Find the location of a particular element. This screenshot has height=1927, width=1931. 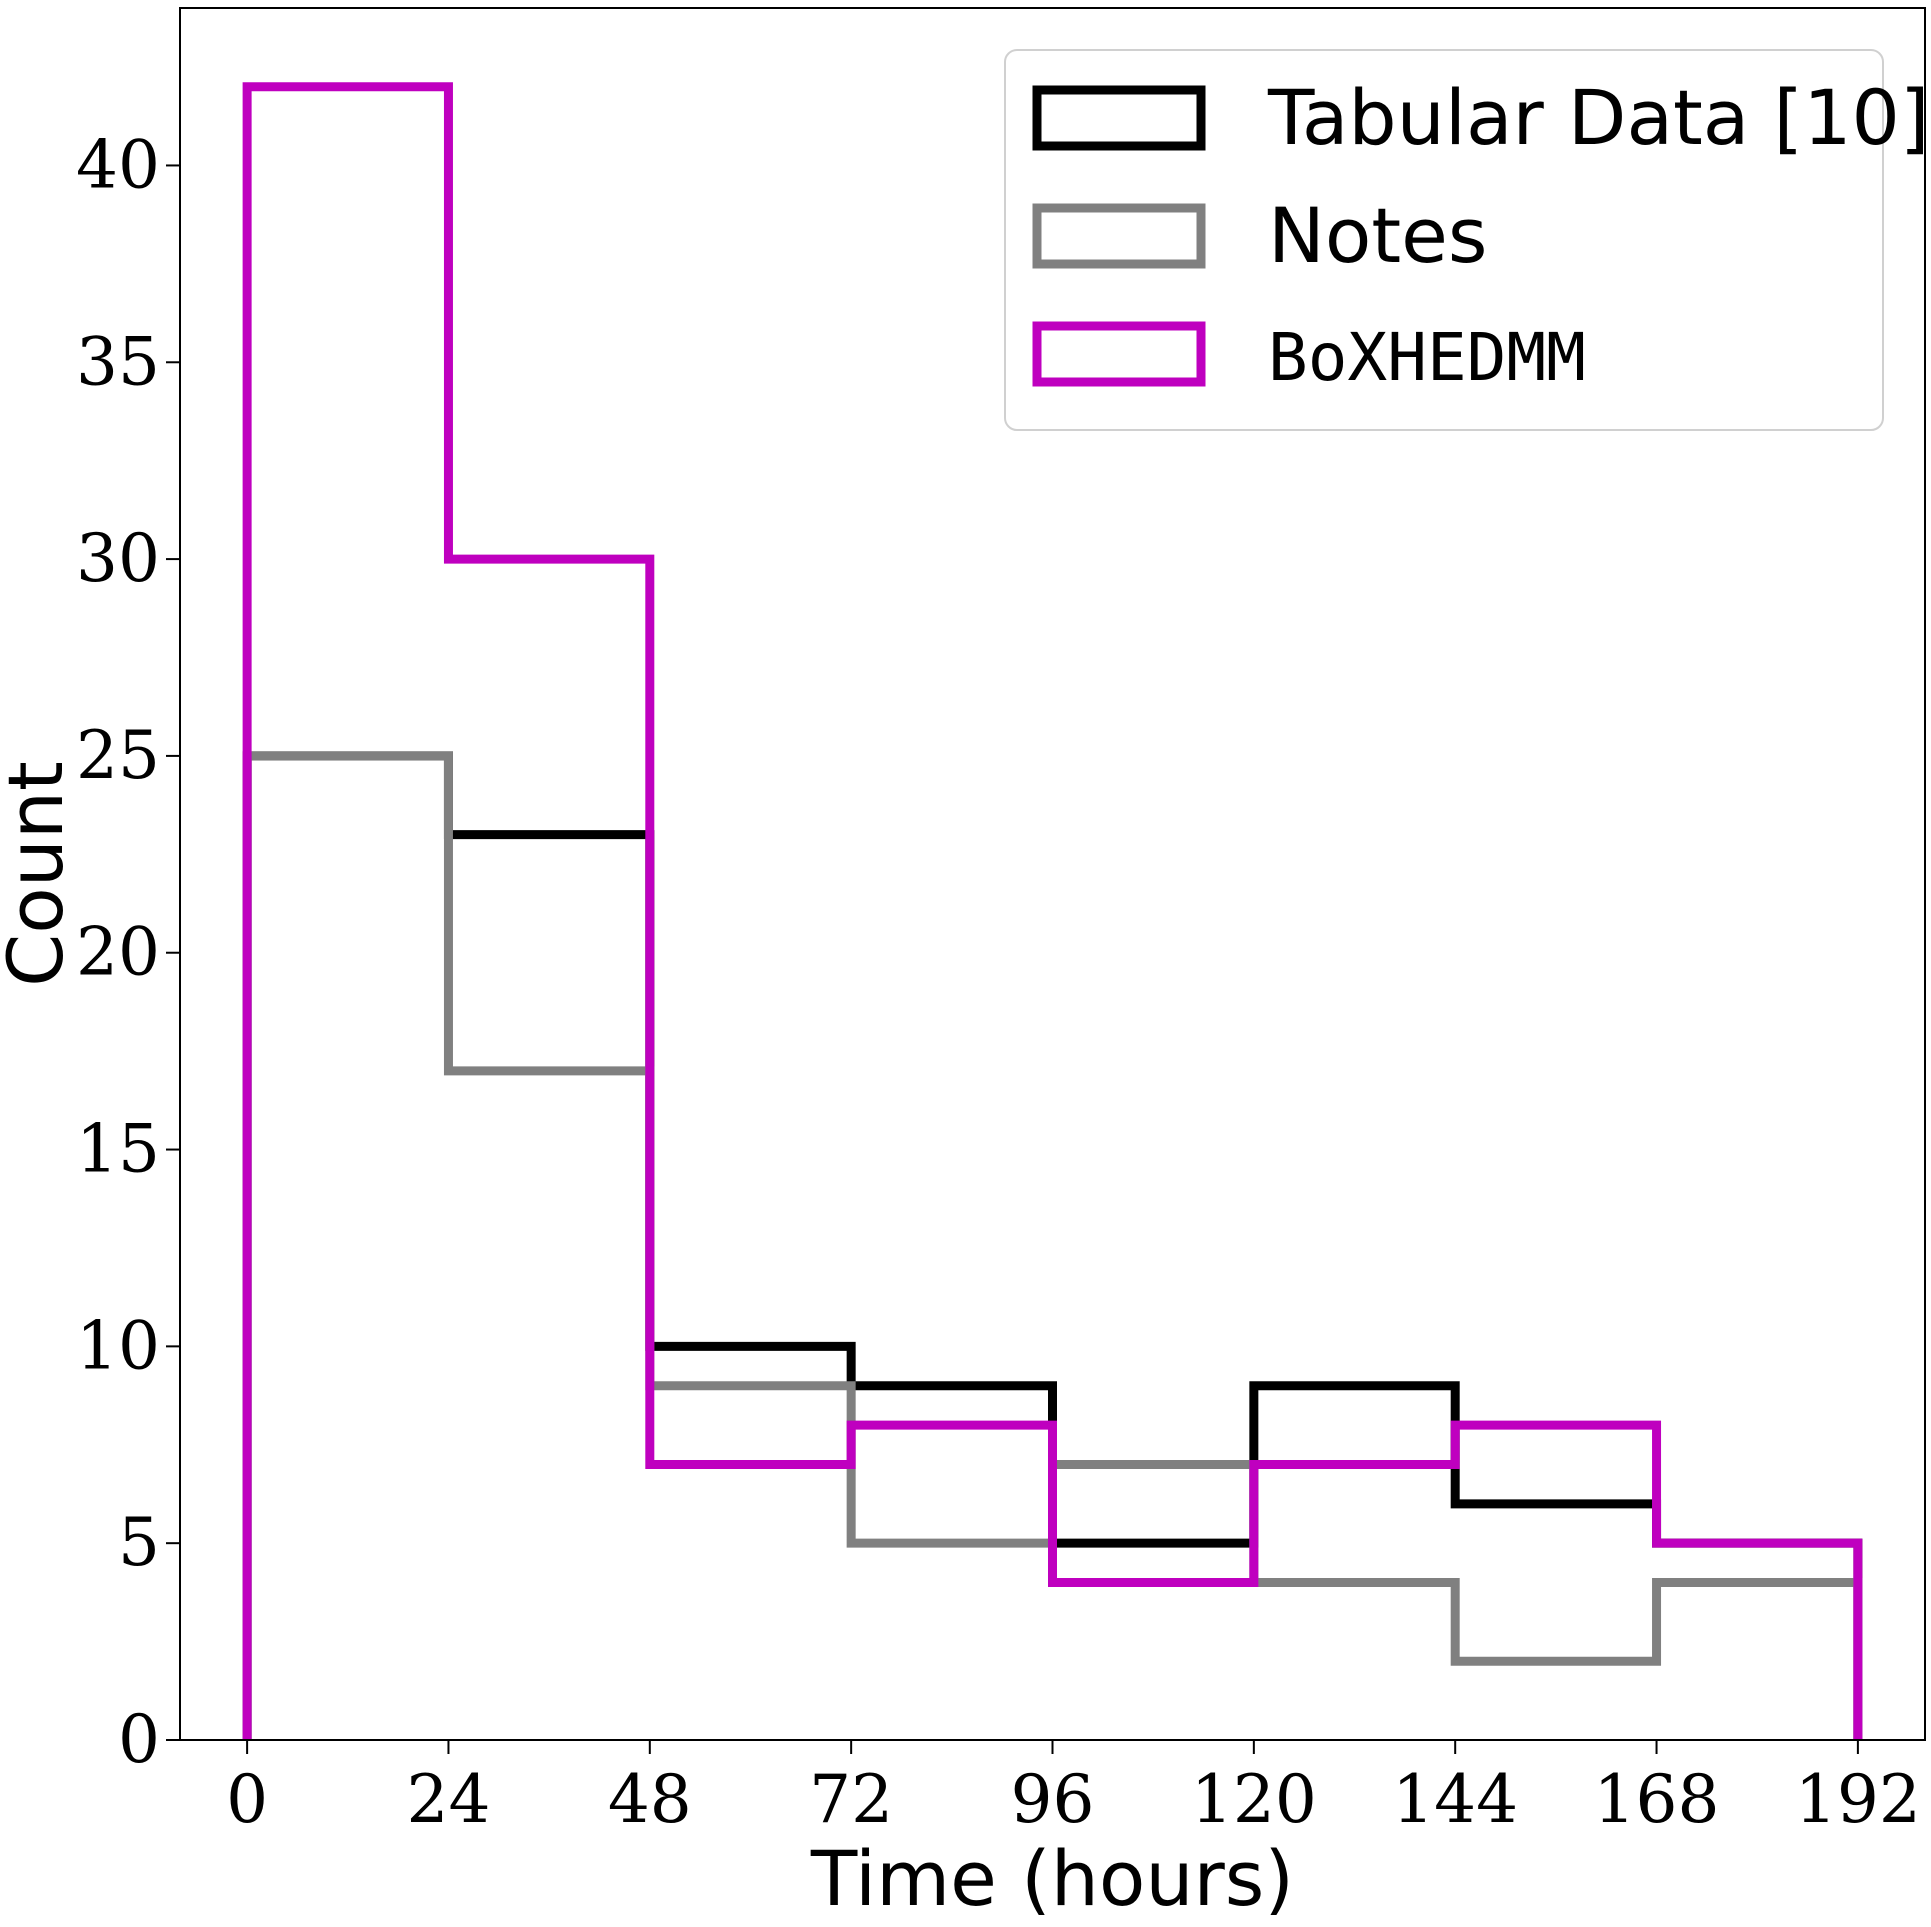

x-axis-ticks: 0 24 48 72 96 120 144 168 192 is located at coordinates (1073, 1789).